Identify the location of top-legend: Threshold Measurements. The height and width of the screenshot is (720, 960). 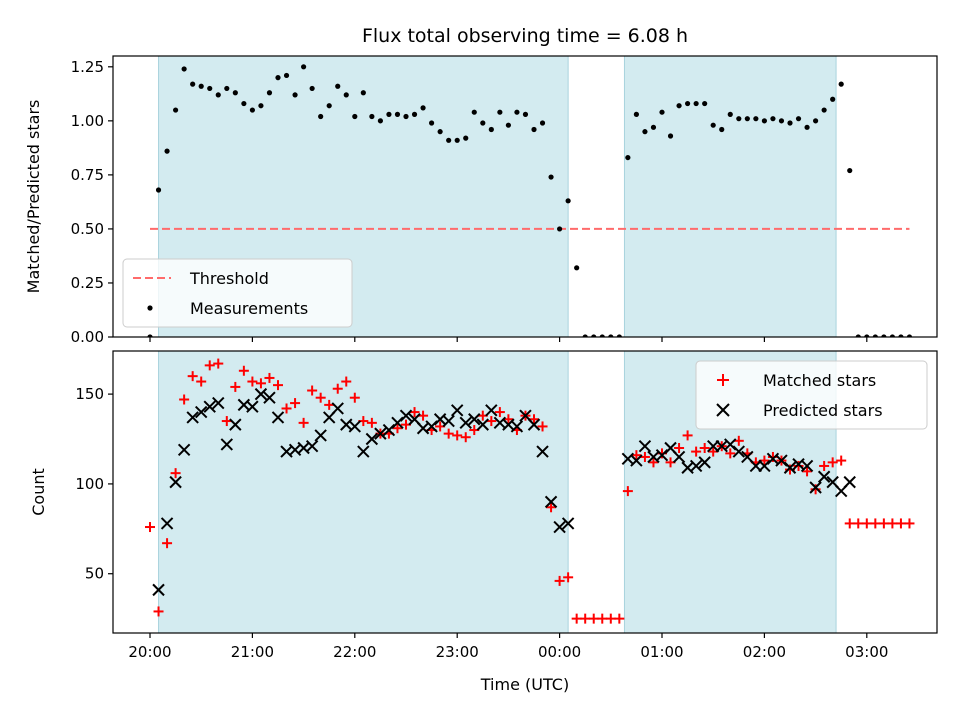
(237, 293).